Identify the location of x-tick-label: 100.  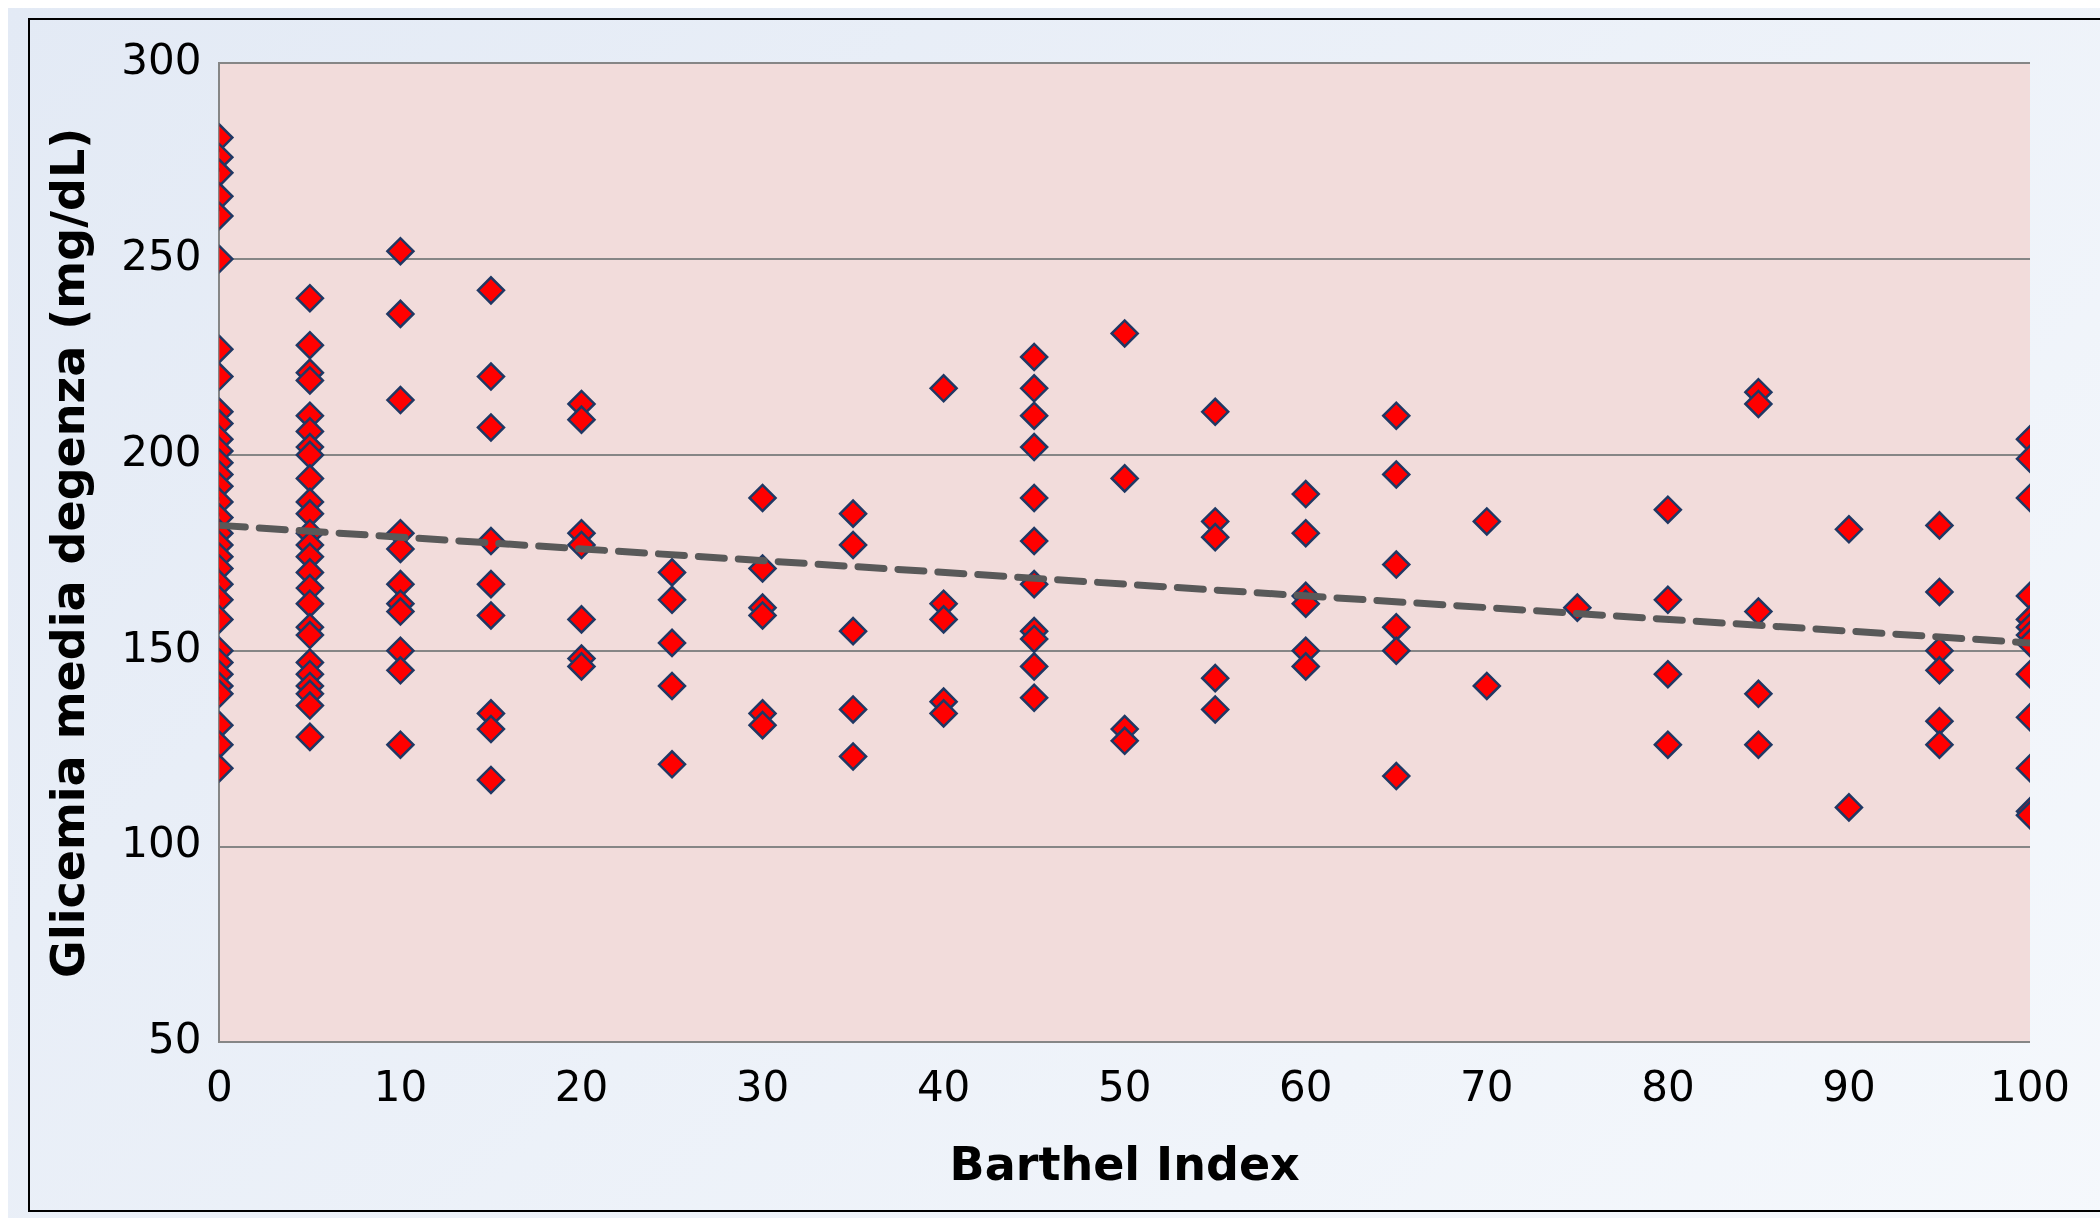
(2030, 1086).